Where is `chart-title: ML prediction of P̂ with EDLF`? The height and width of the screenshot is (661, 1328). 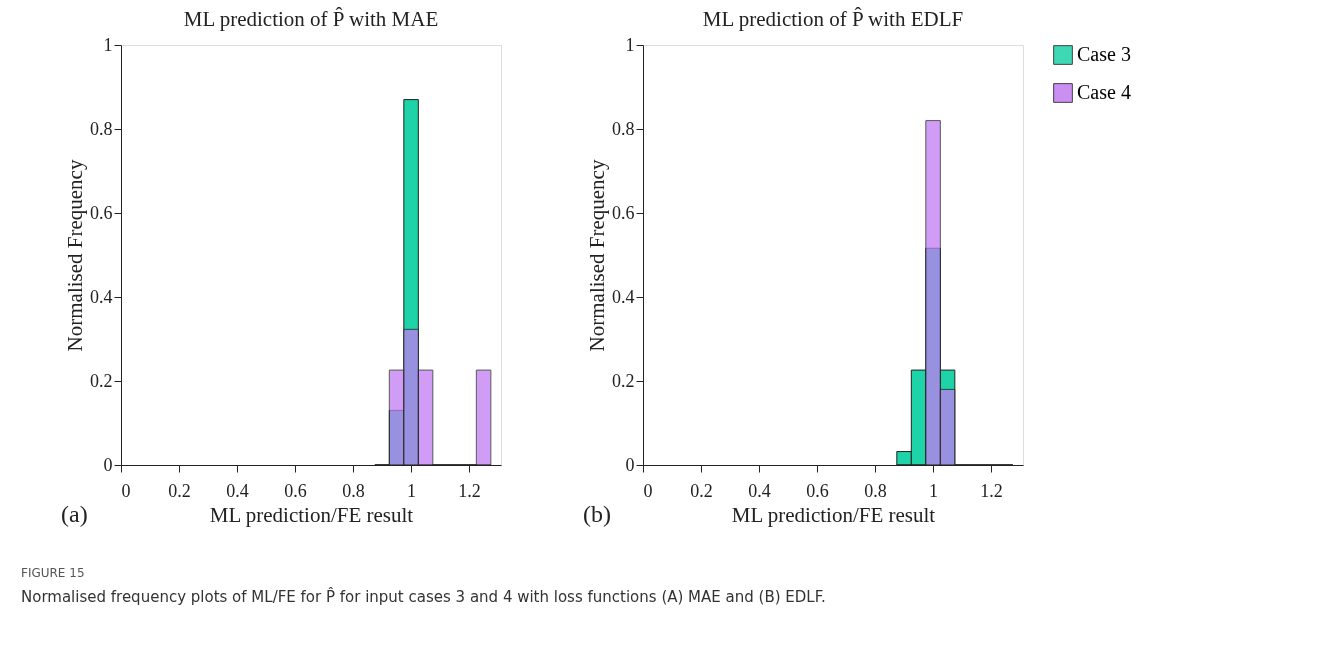
chart-title: ML prediction of P̂ with EDLF is located at coordinates (833, 18).